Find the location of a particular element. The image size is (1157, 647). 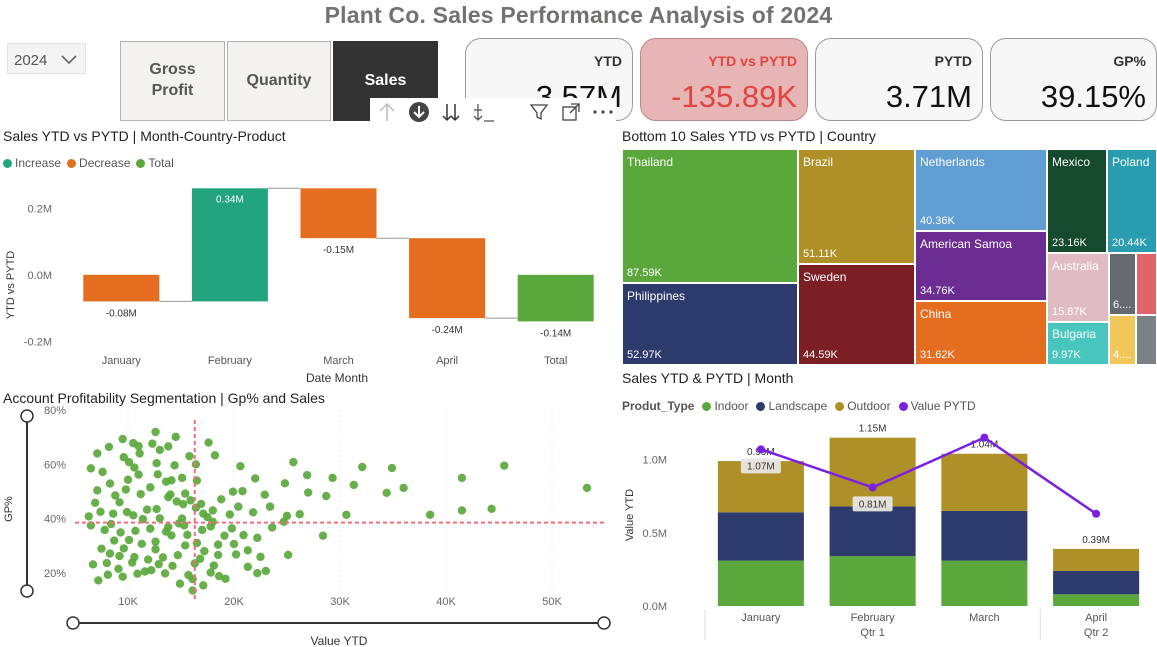

year-dropdown: 2024 is located at coordinates (46, 58).